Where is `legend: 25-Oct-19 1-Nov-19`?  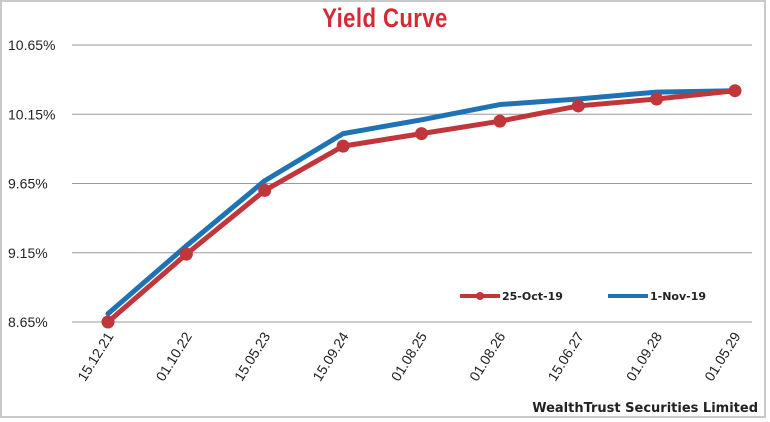
legend: 25-Oct-19 1-Nov-19 is located at coordinates (583, 296).